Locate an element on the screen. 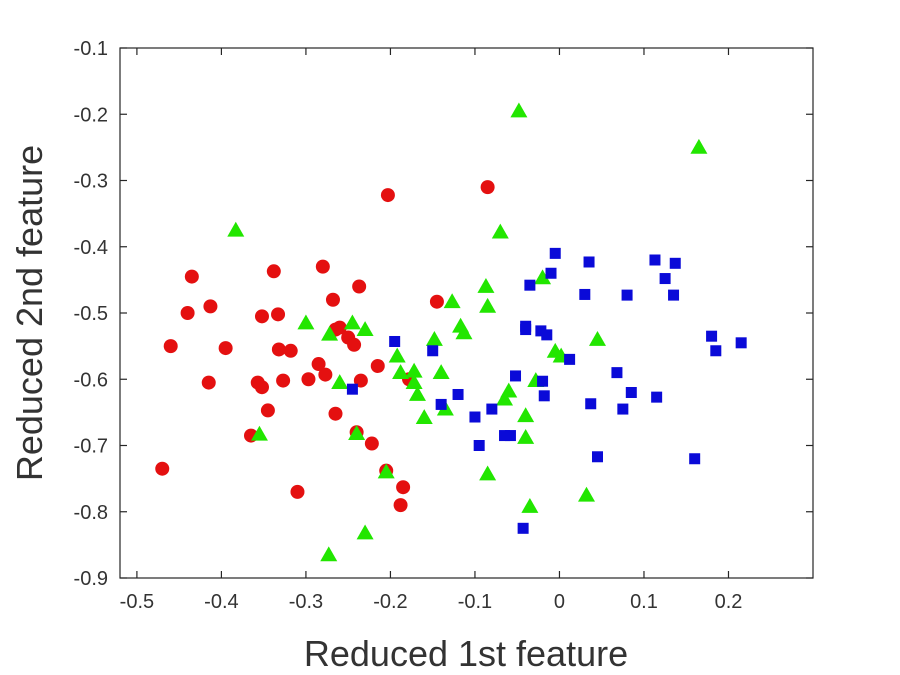 This screenshot has height=675, width=900. x-tick-label: -0.3 is located at coordinates (306, 602).